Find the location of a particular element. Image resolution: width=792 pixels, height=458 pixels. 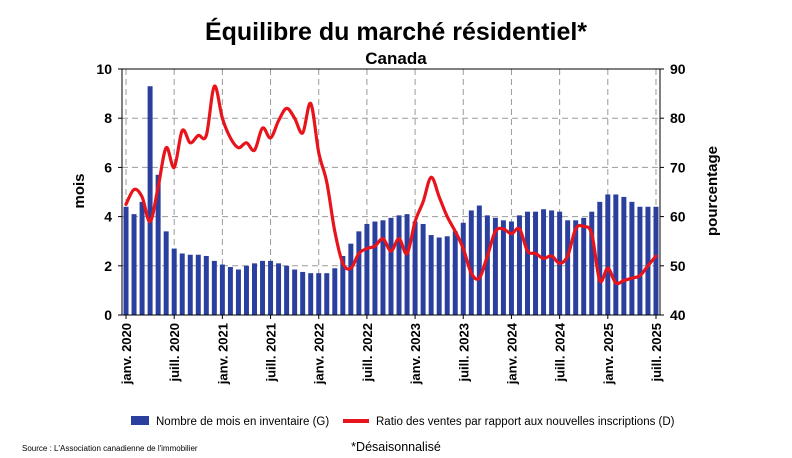

x-tick-label: janv. 2025 is located at coordinates (608, 354).